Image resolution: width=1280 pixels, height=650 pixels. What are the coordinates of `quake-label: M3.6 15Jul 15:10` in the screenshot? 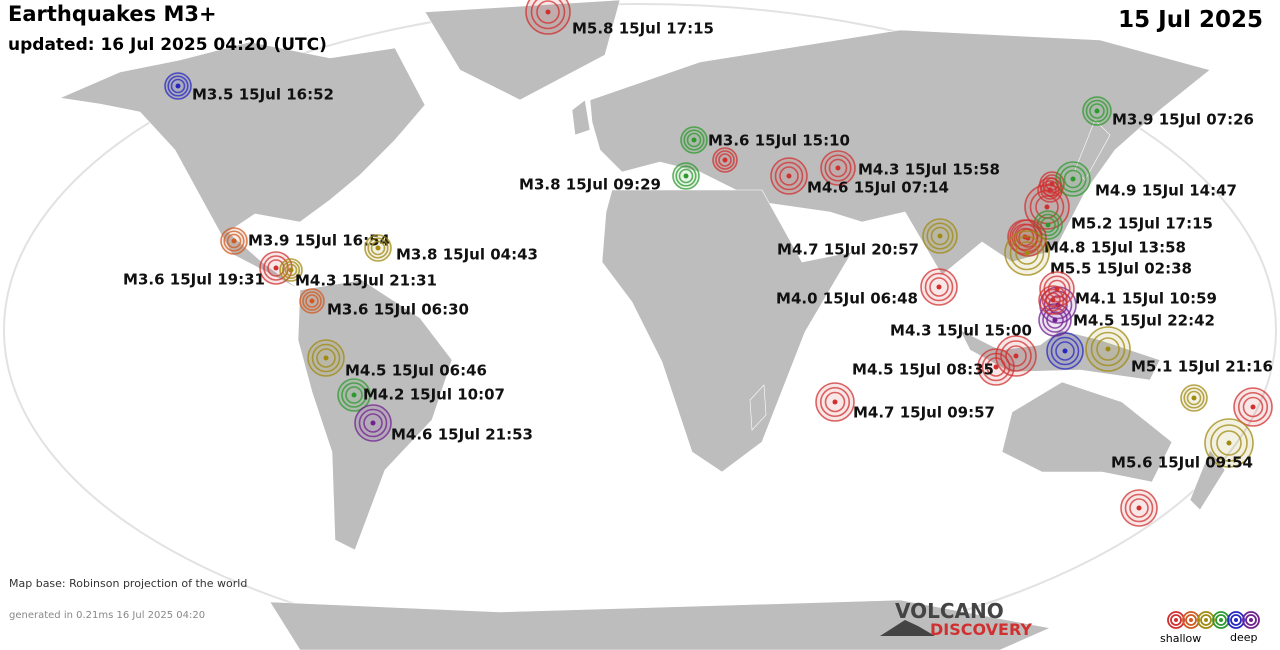 It's located at (779, 141).